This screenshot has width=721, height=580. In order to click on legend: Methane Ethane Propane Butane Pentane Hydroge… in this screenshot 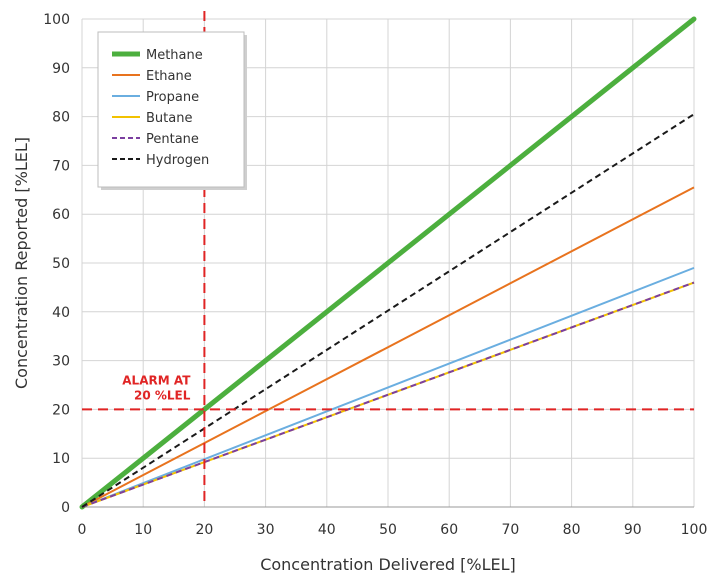, I will do `click(172, 110)`.